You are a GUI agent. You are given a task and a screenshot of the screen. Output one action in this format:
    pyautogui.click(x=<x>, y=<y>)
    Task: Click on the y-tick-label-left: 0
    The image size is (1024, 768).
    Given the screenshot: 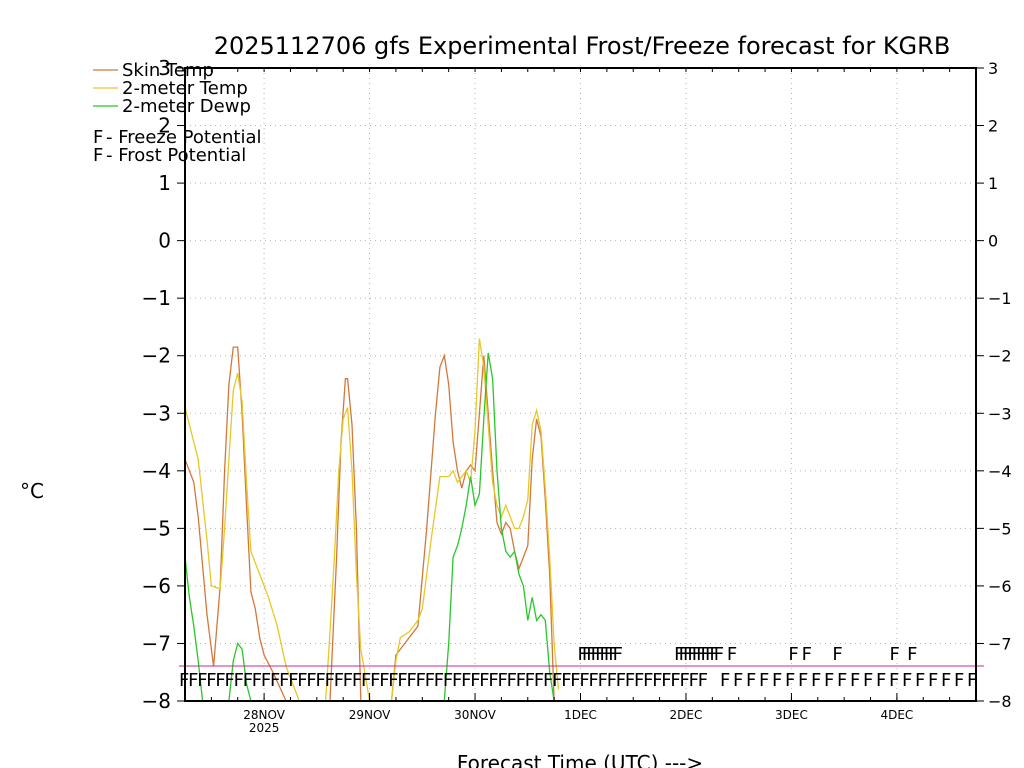 What is the action you would take?
    pyautogui.click(x=164, y=241)
    